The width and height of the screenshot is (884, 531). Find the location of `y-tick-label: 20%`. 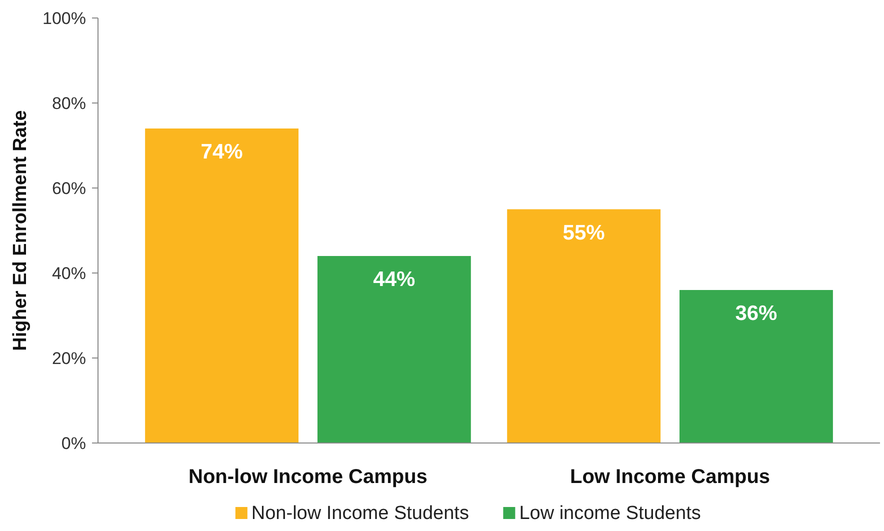

y-tick-label: 20% is located at coordinates (69, 358).